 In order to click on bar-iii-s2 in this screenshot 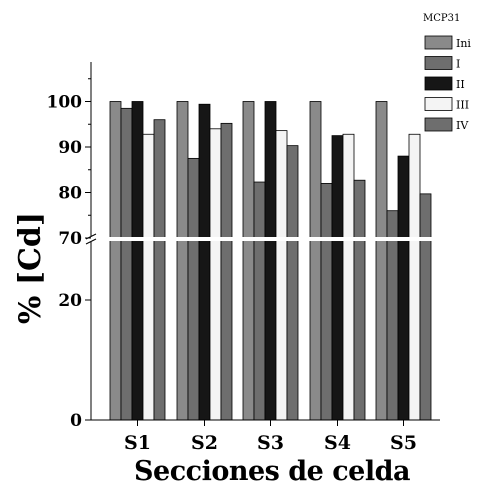, I will do `click(215, 274)`.